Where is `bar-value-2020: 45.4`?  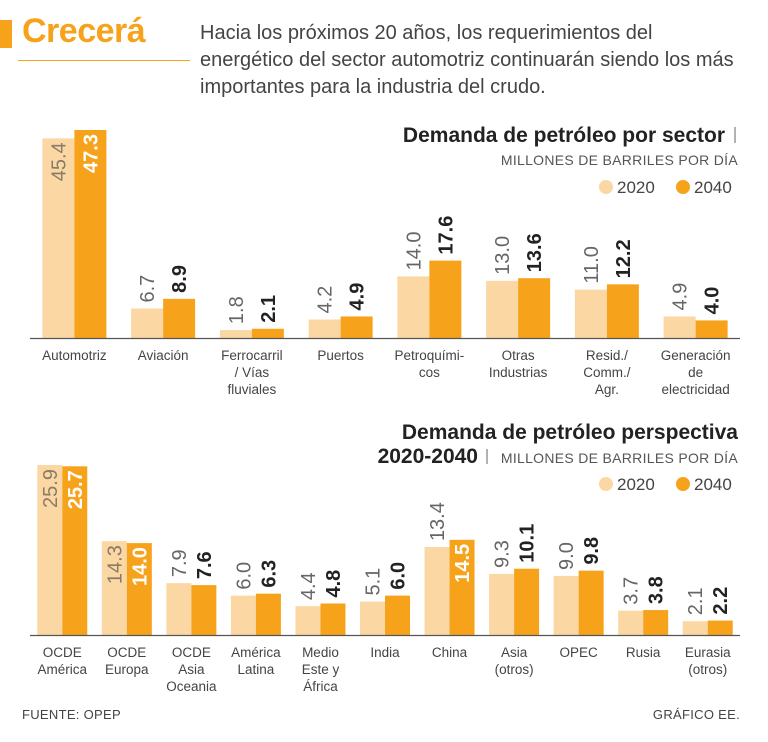
bar-value-2020: 45.4 is located at coordinates (59, 161).